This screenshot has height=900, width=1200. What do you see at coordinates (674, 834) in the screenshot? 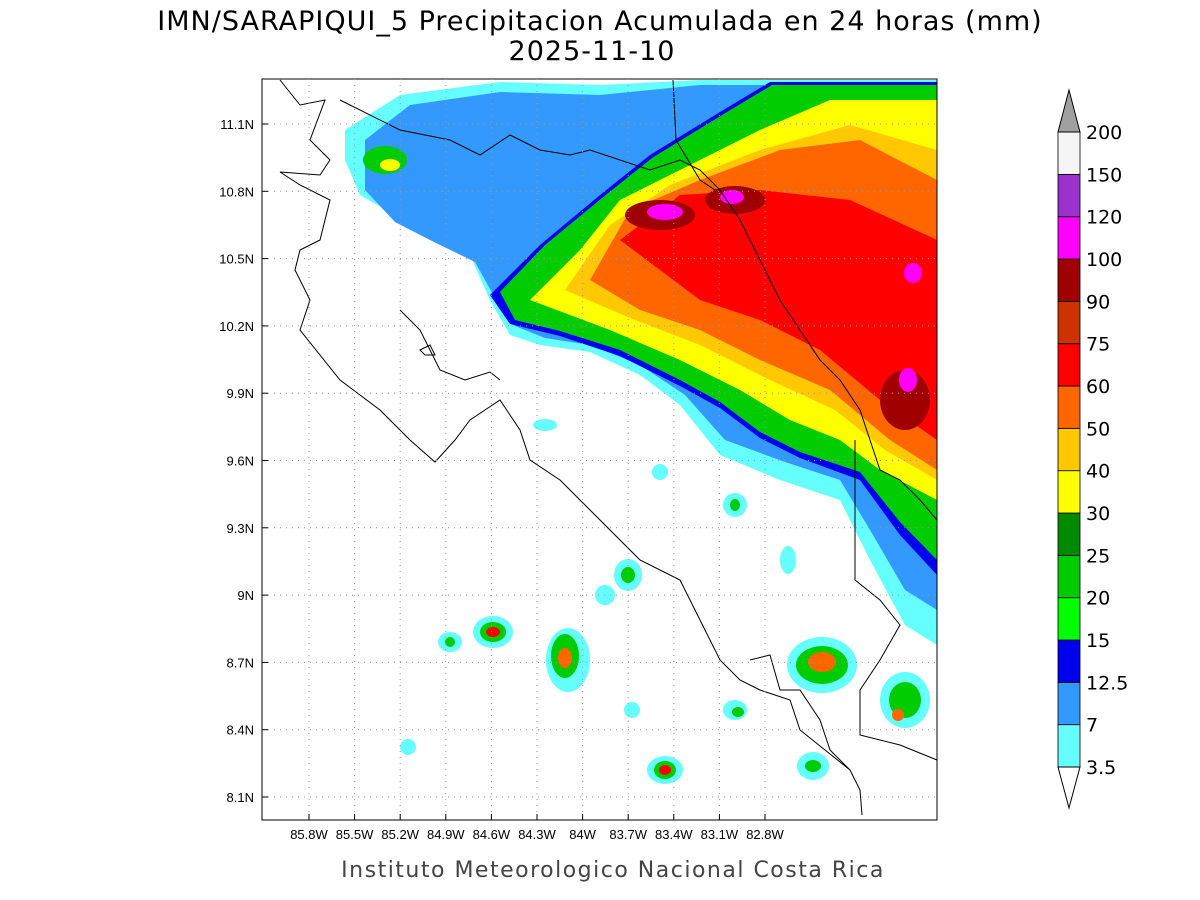
I see `x-tick-label: 83.4W` at bounding box center [674, 834].